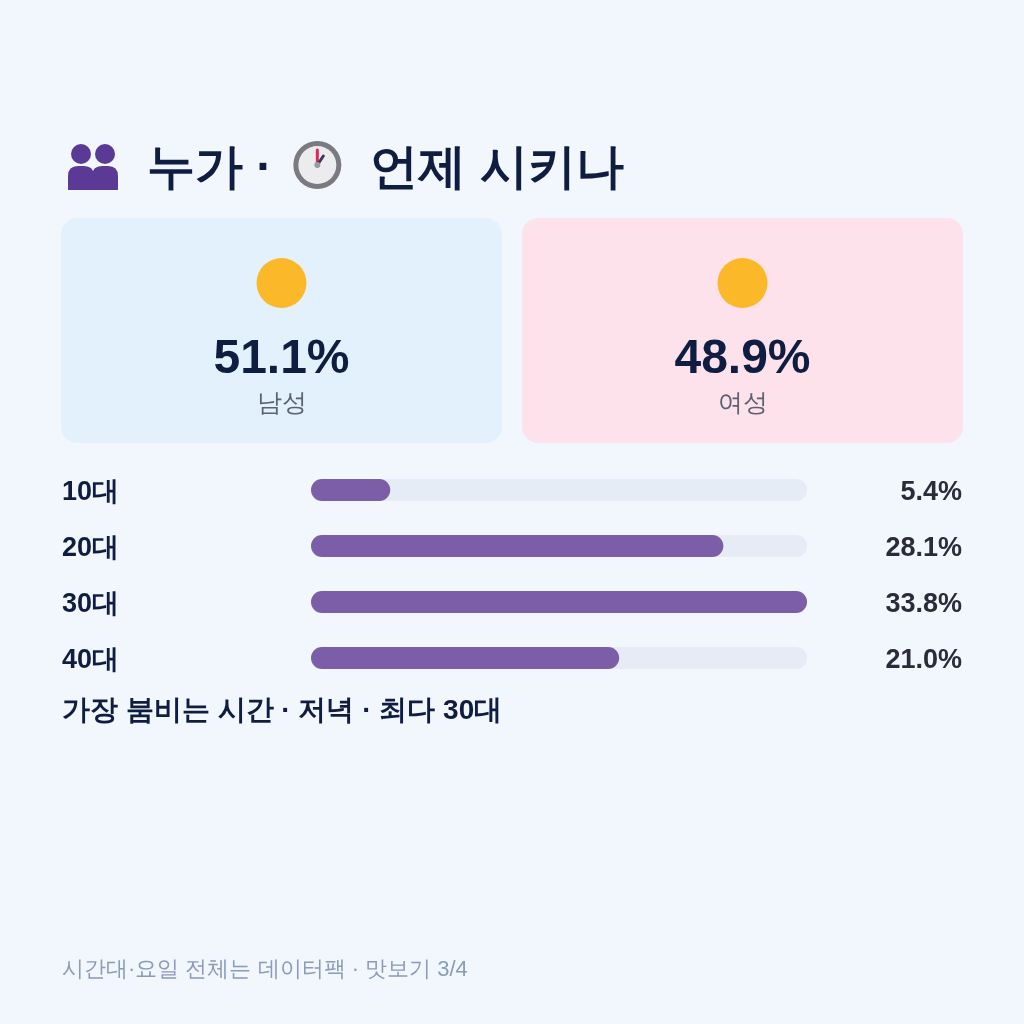 The width and height of the screenshot is (1024, 1024). Describe the element at coordinates (742, 402) in the screenshot. I see `category-label: 여성` at that location.